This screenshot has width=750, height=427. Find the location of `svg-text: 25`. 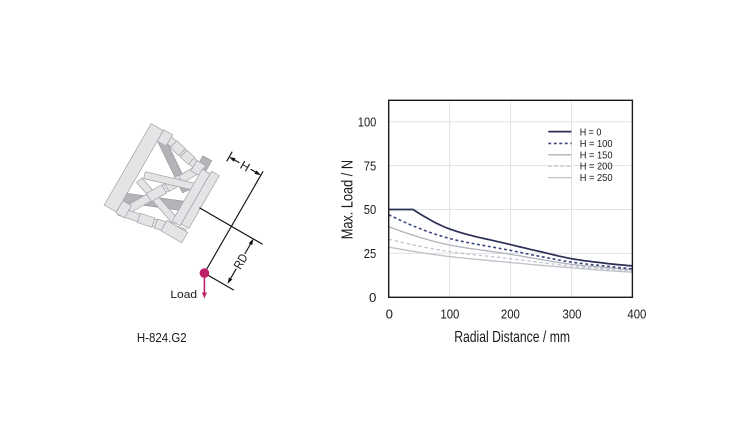

svg-text: 25 is located at coordinates (370, 253).